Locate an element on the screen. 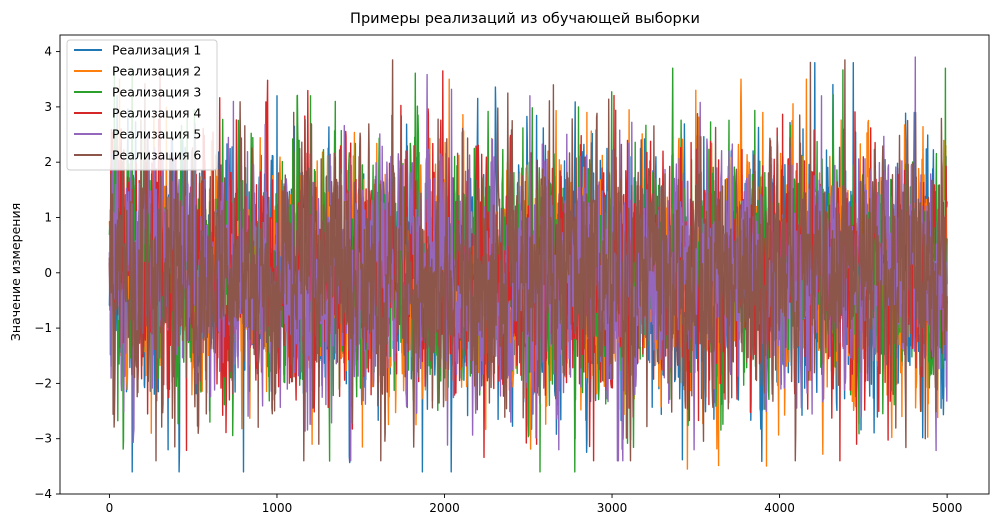  x-tick-label: 3000 is located at coordinates (612, 508).